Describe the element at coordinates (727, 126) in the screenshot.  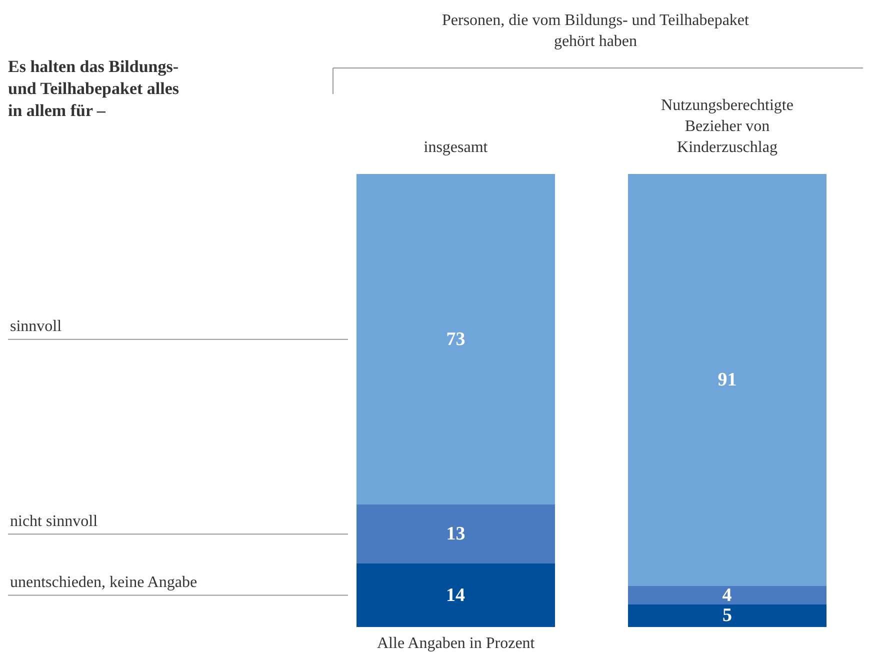
I see `x-tick-label: Nutzungsberechtigte Bezieher von Kinderzuschlag` at that location.